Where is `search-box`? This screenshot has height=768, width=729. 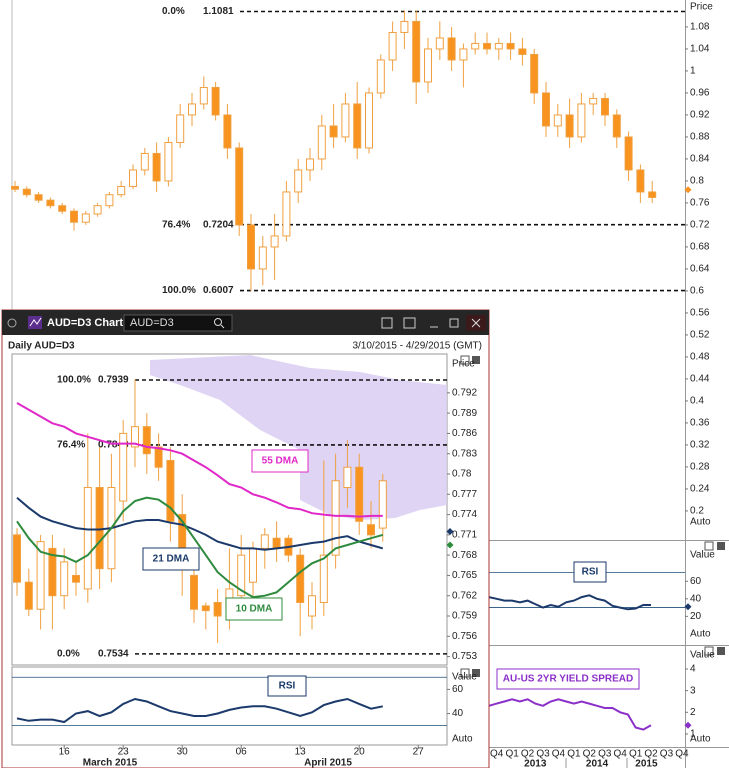 search-box is located at coordinates (178, 323).